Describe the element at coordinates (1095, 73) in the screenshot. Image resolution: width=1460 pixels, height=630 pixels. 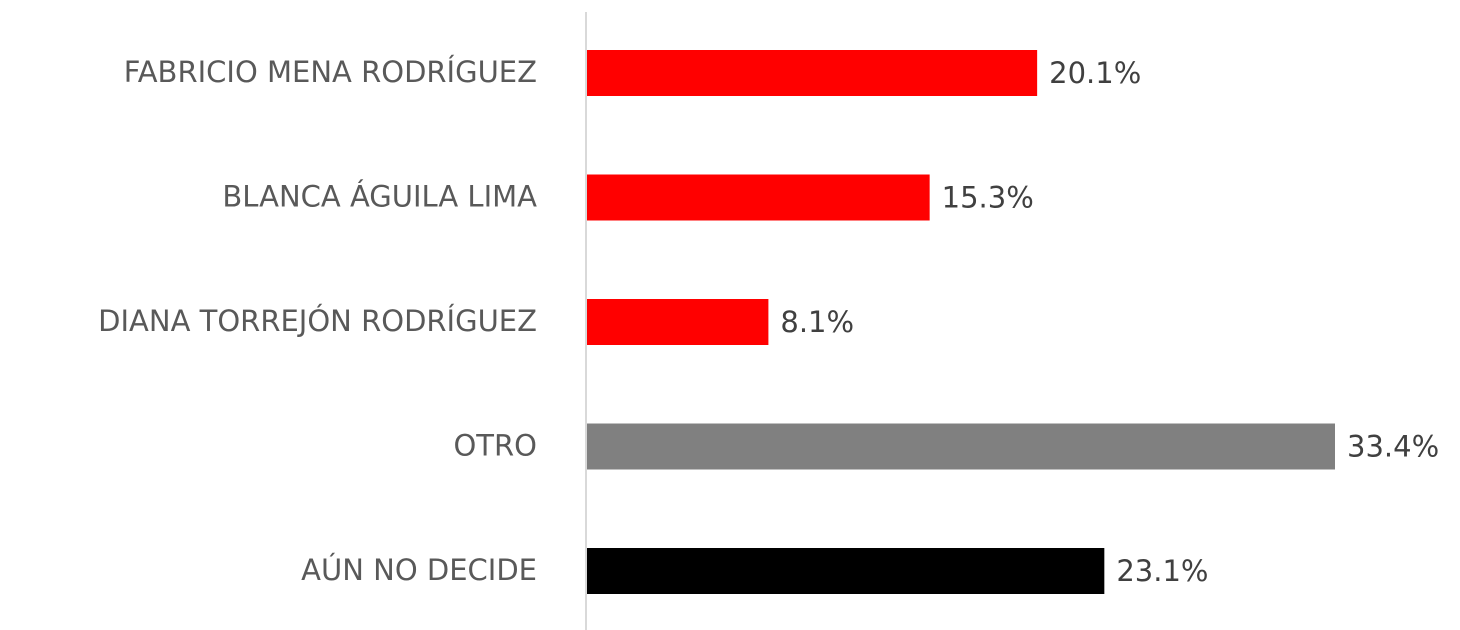
I see `value-label: 20.1%` at that location.